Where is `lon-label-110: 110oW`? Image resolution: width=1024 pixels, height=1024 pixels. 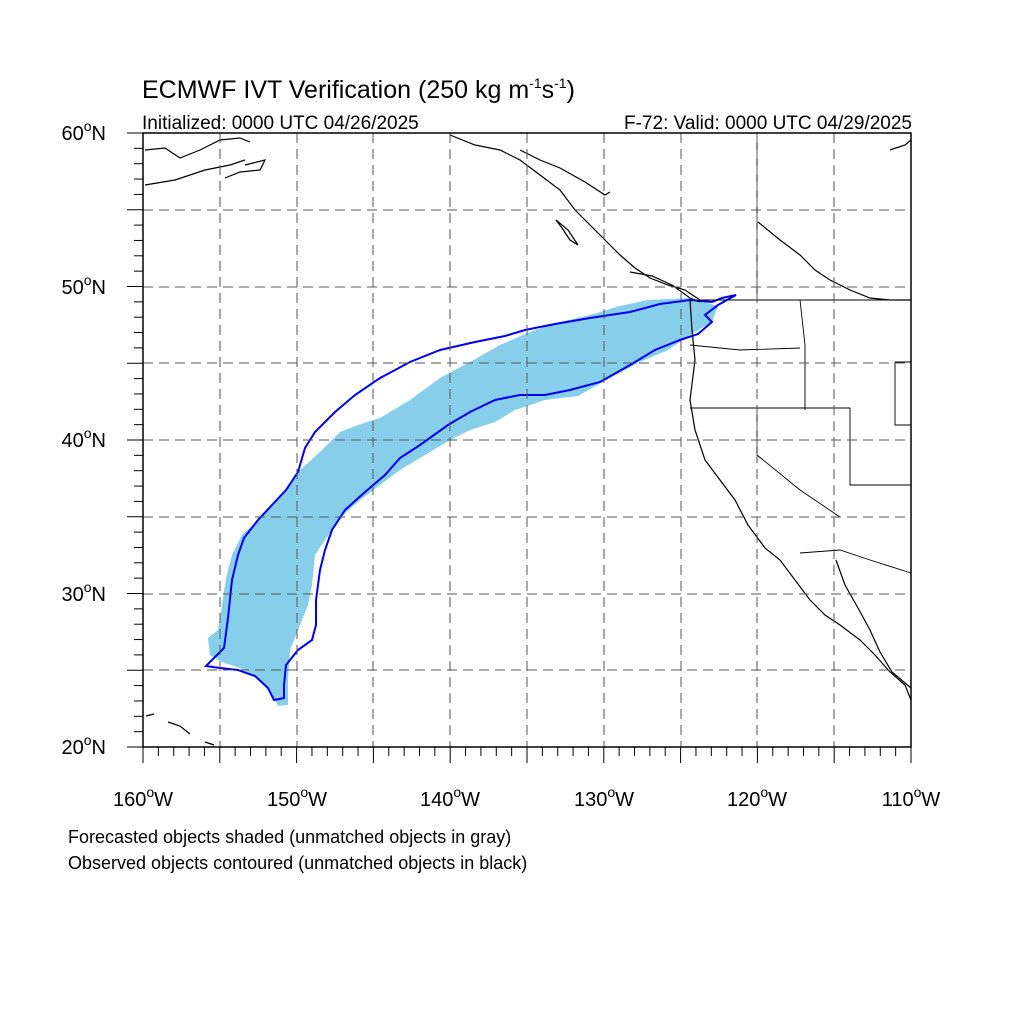 lon-label-110: 110oW is located at coordinates (911, 797).